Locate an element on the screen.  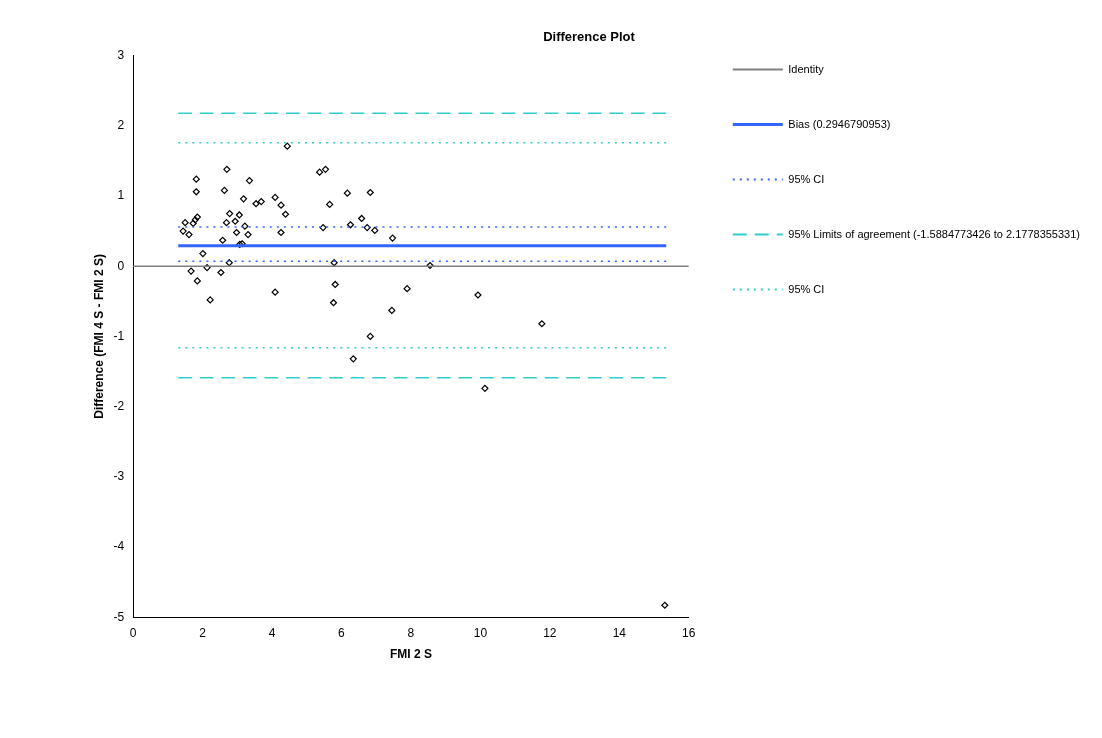
x-tick-label: 16 is located at coordinates (689, 632).